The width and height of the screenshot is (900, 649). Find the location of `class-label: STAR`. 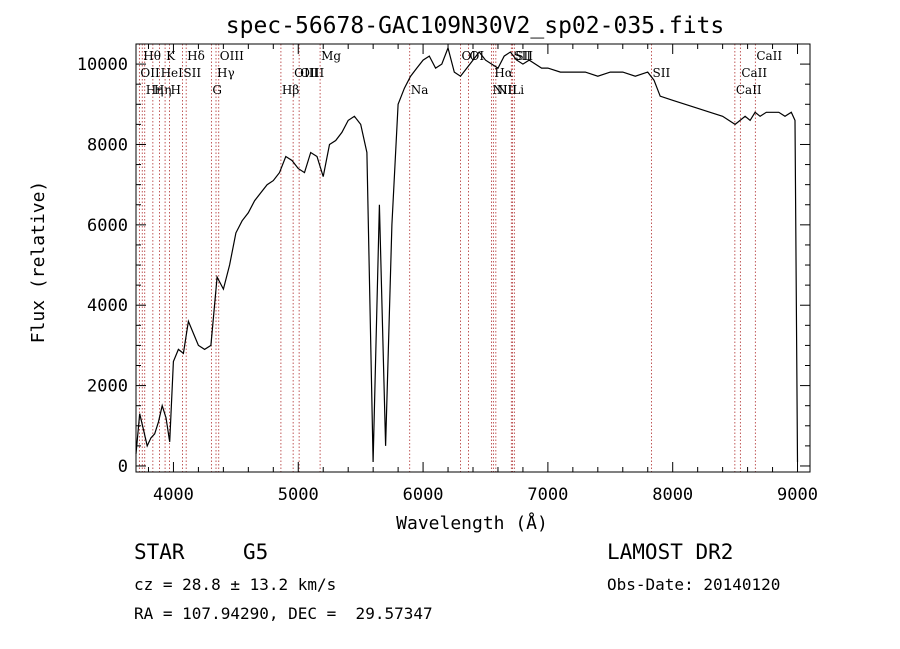

class-label: STAR is located at coordinates (159, 552).